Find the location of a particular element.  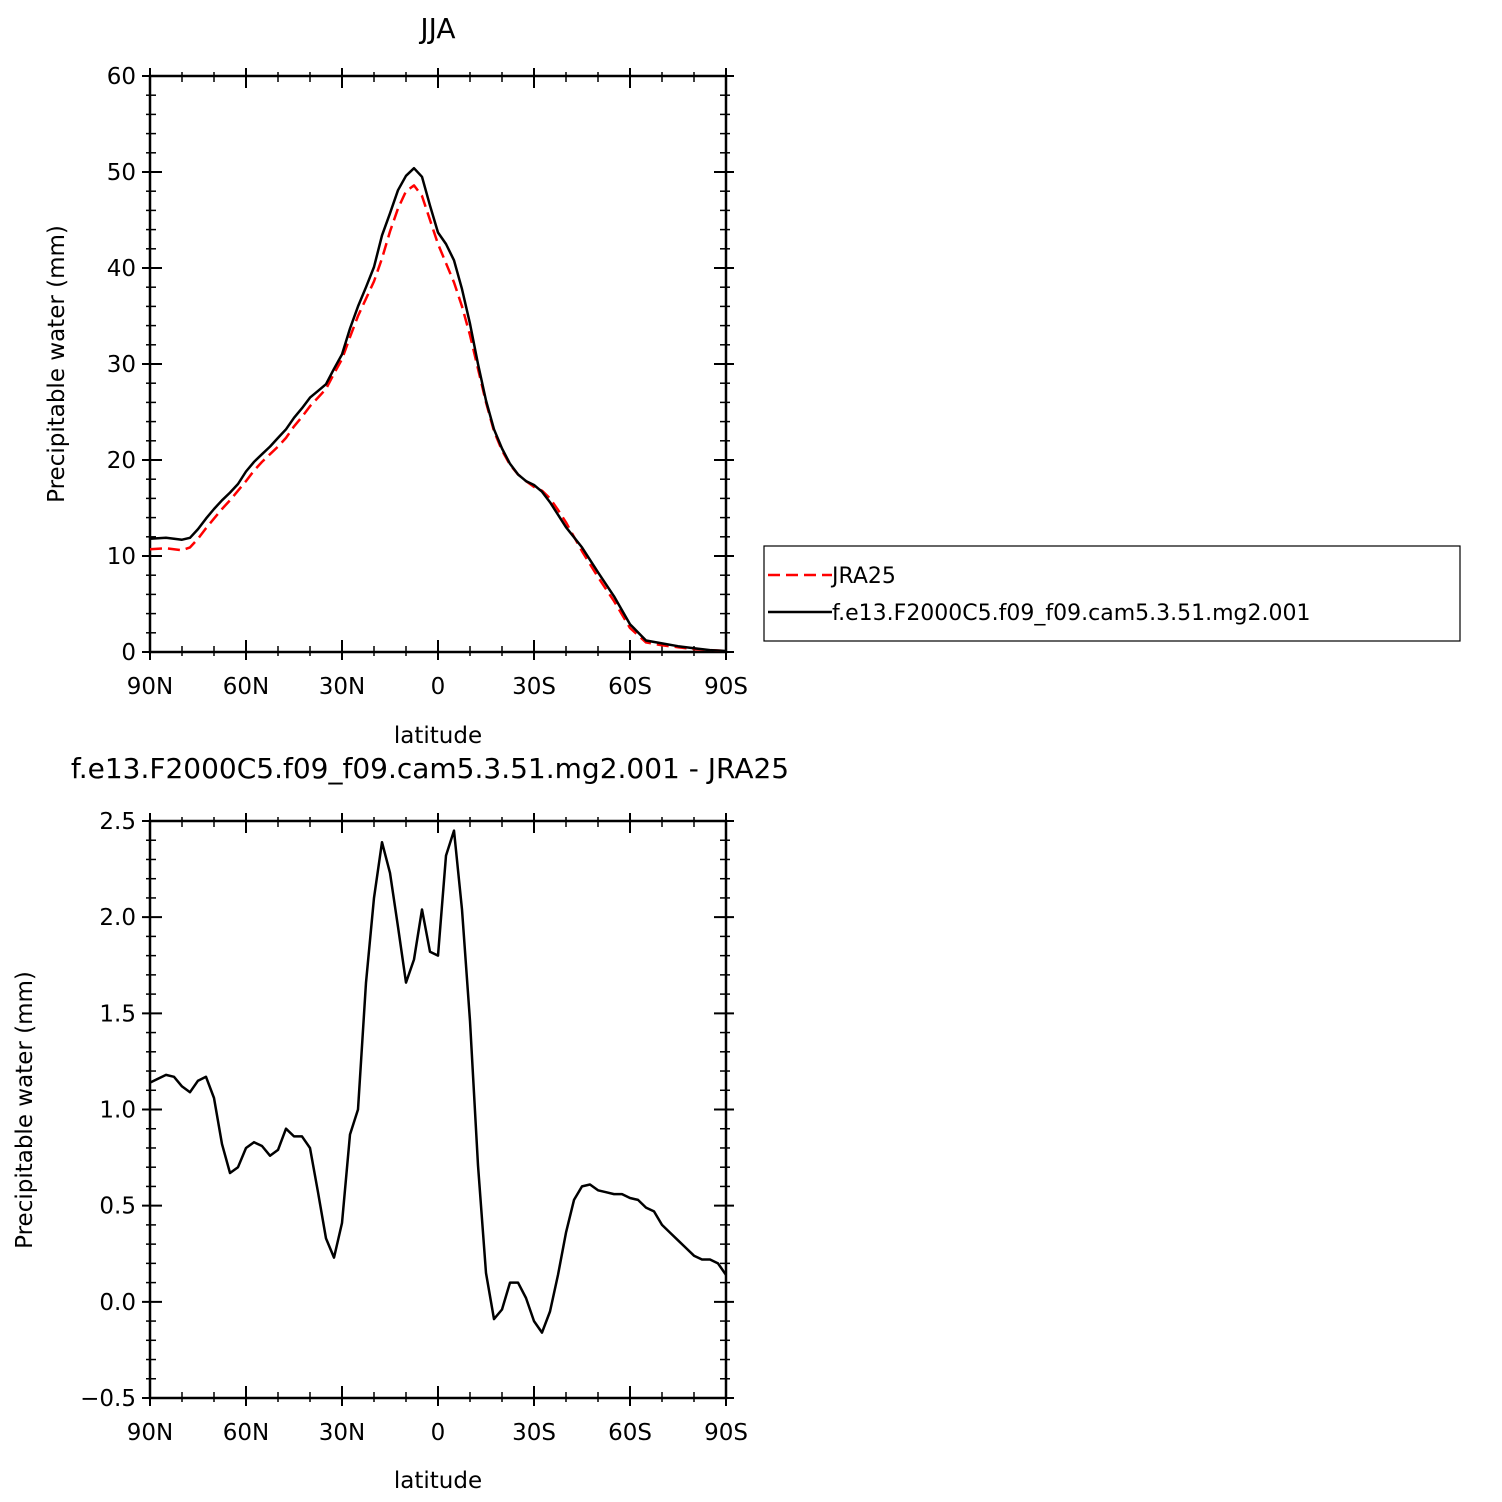

legend-label-model: f.e13.F2000C5.f09_f09.cam5.3.51.mg2.001 is located at coordinates (1071, 613).